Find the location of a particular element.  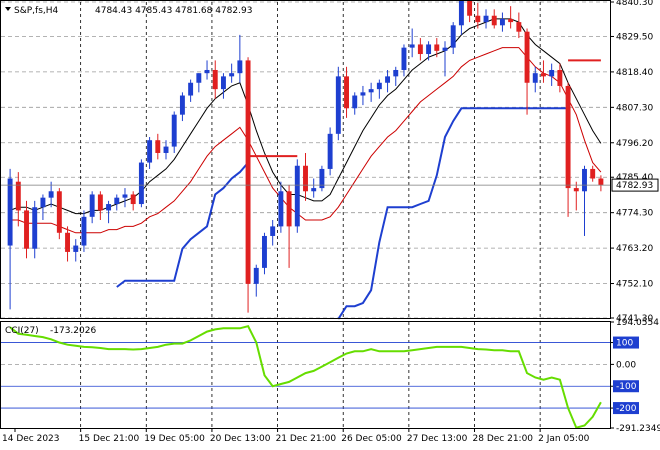

main-y-tick-label: 4818.40 is located at coordinates (634, 73).